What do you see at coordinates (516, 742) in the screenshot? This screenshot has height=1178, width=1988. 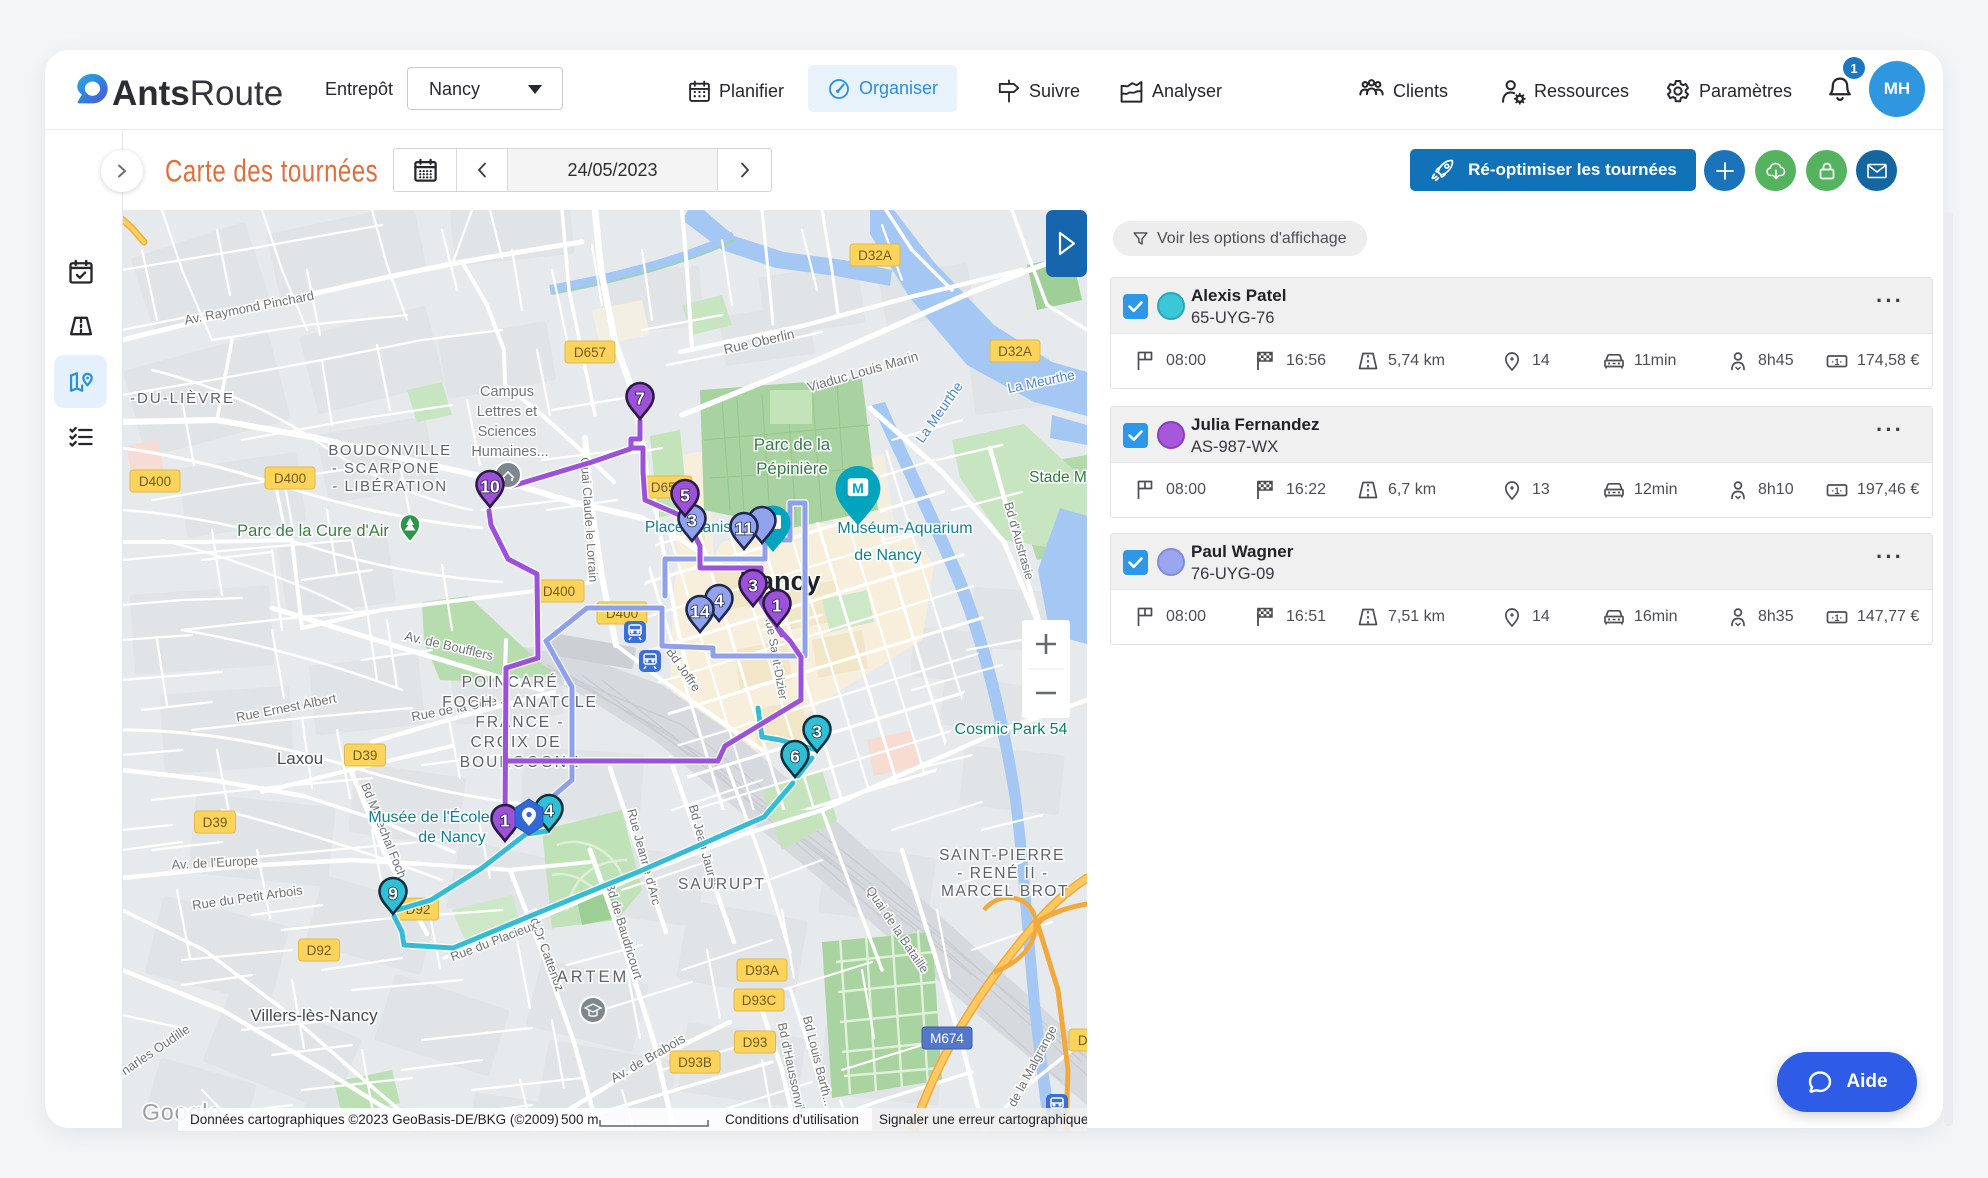 I see `svg-text: CROIX DE` at bounding box center [516, 742].